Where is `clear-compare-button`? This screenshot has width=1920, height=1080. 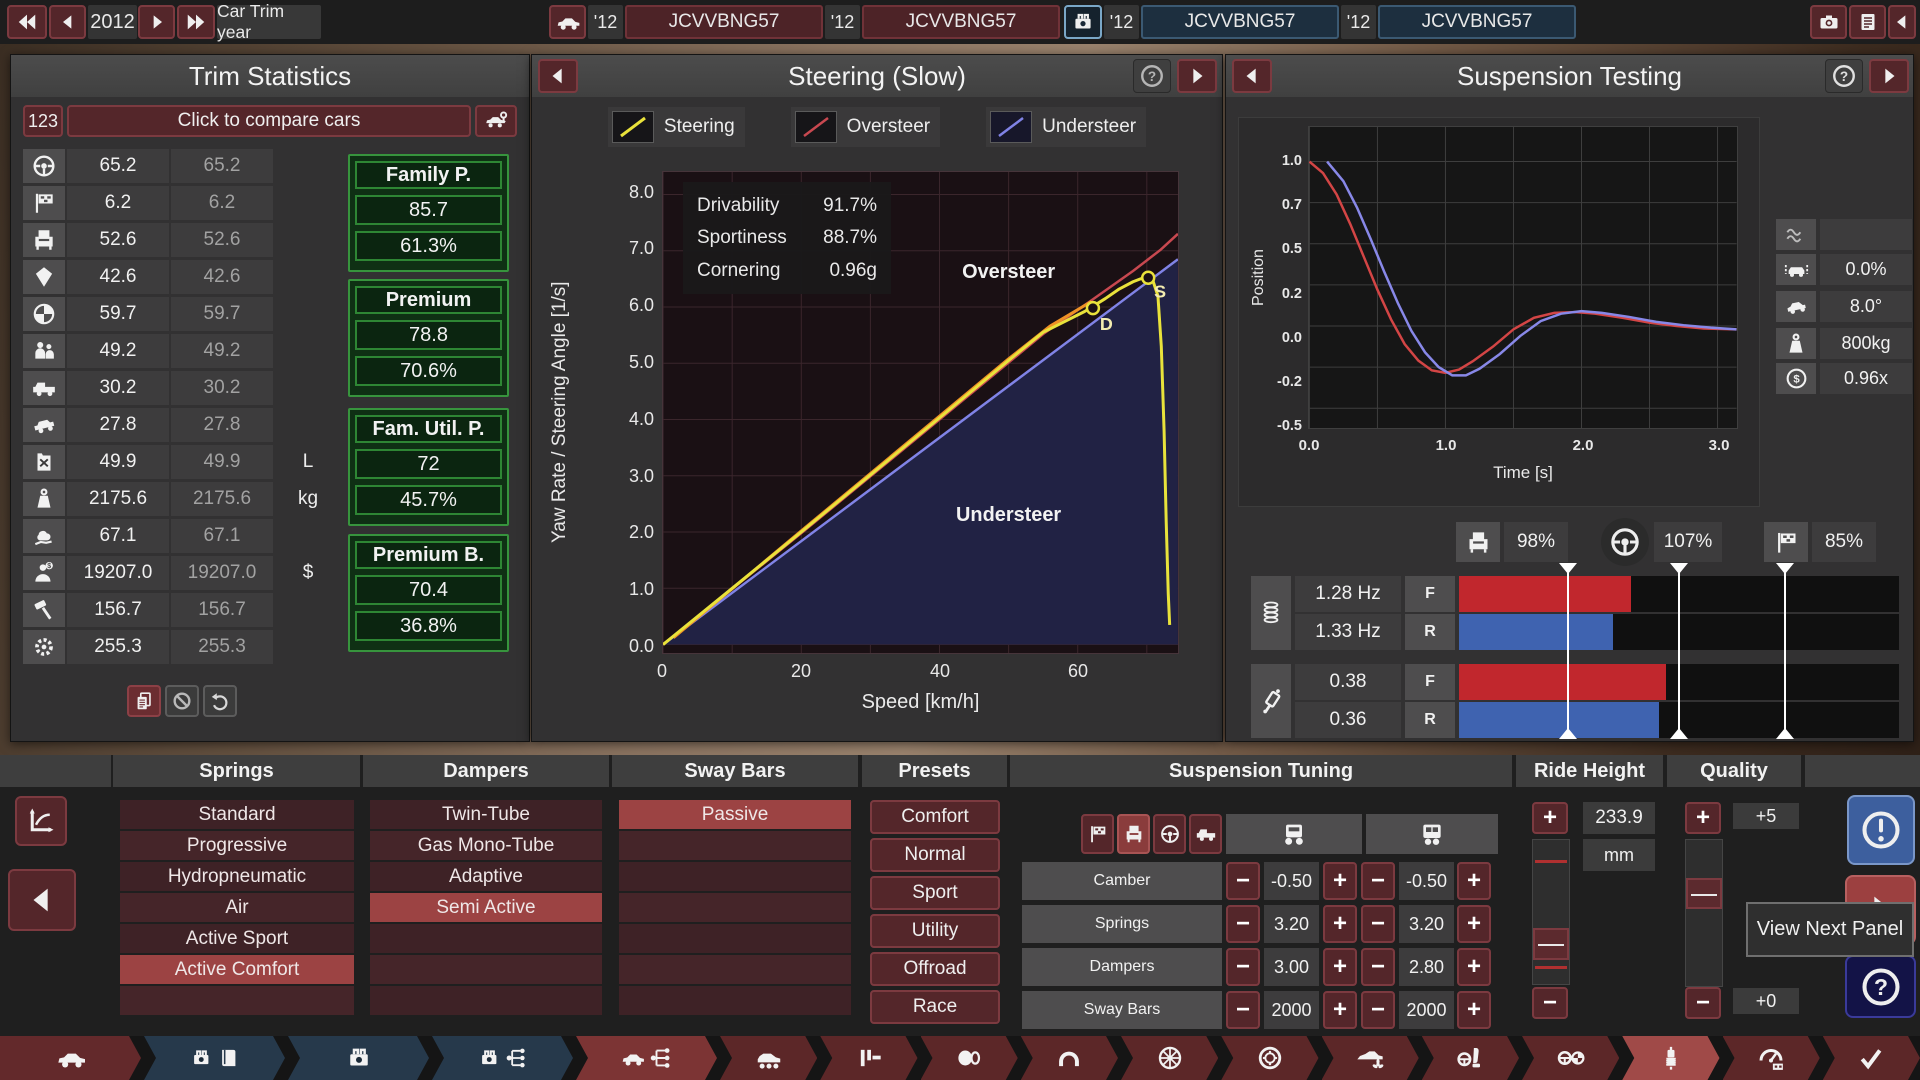
clear-compare-button is located at coordinates (182, 701).